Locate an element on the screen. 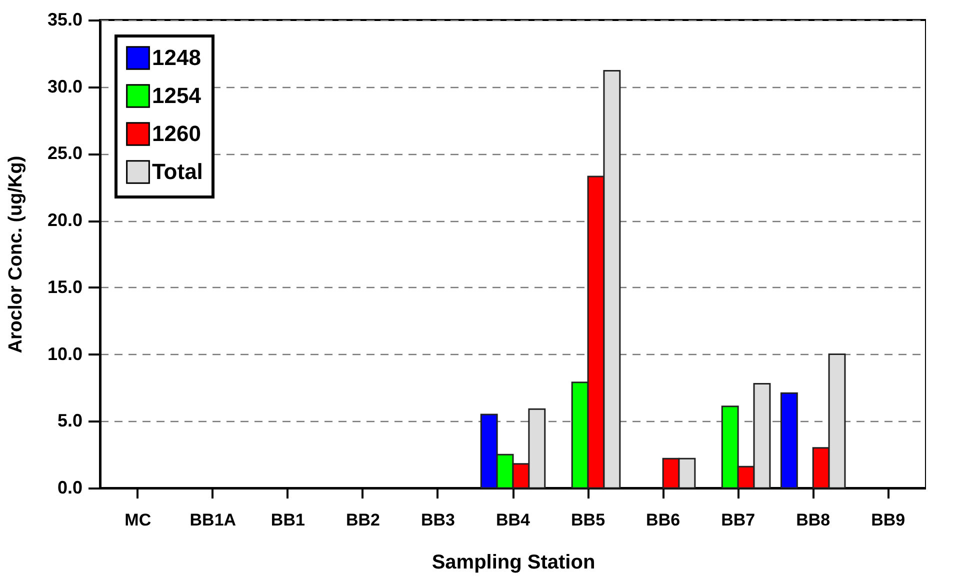 Image resolution: width=979 pixels, height=588 pixels. x-axis-title: Sampling Station is located at coordinates (514, 563).